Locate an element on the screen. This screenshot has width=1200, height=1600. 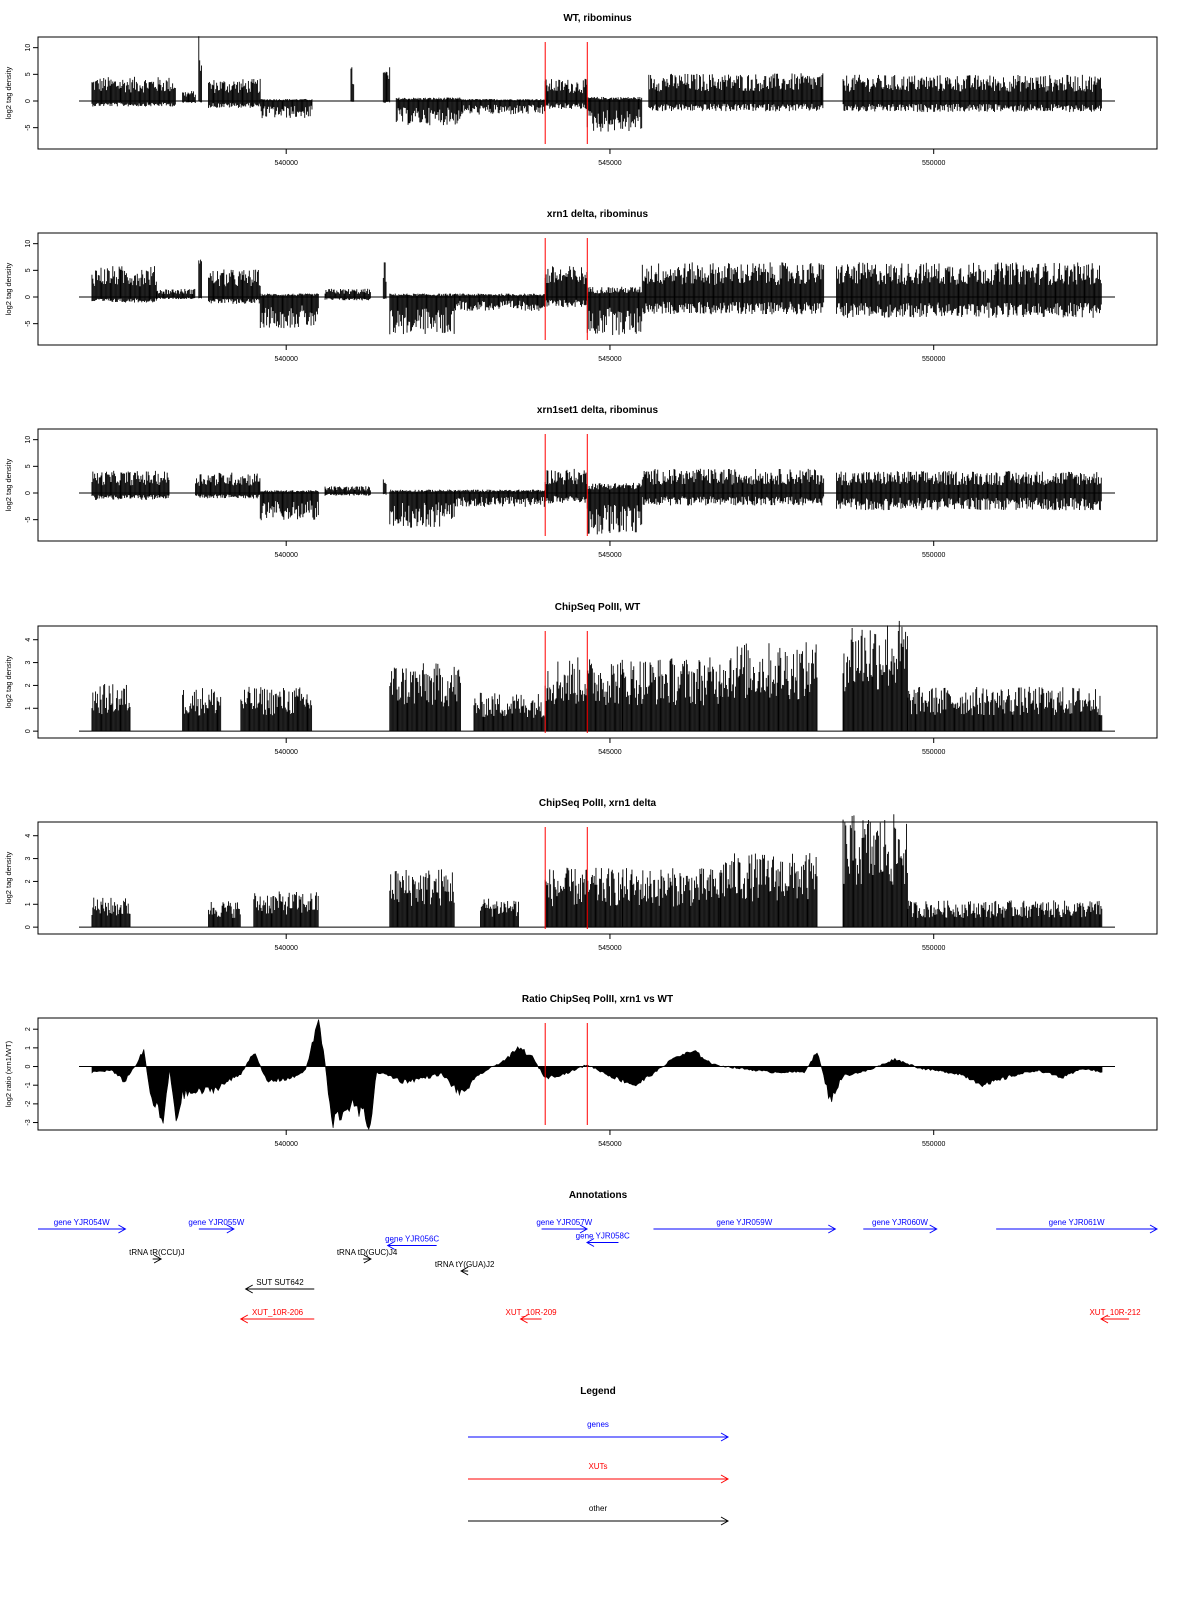
feature-other: tRNA tR(CCU)J is located at coordinates (157, 1256).